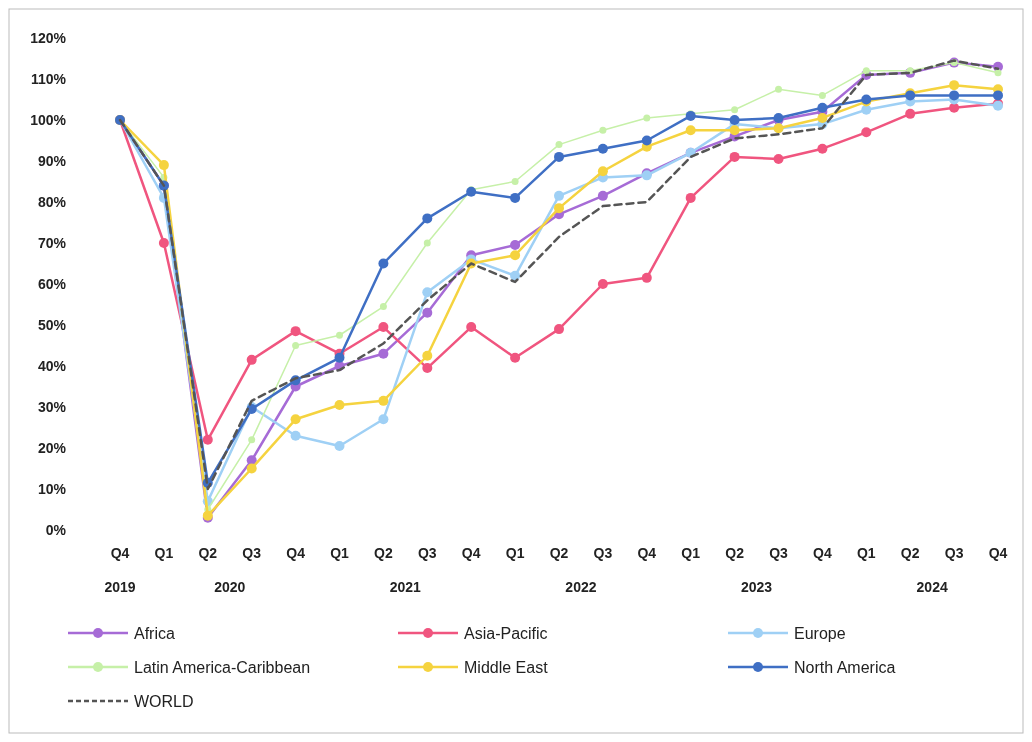  I want to click on y-tick-label: 0%, so click(56, 529).